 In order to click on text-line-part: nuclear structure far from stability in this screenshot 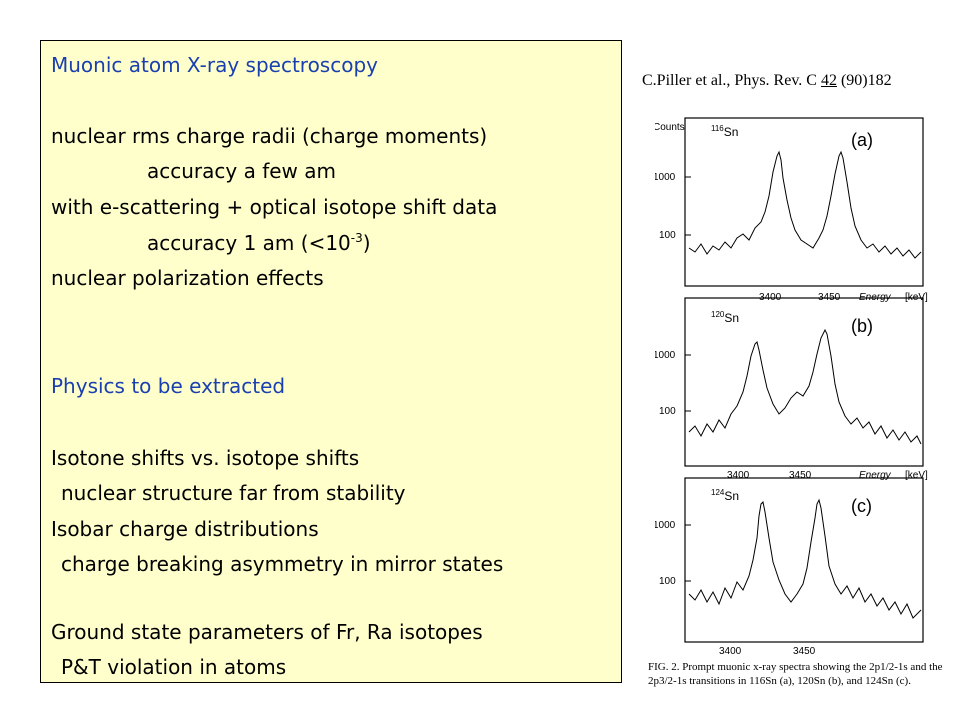, I will do `click(233, 493)`.